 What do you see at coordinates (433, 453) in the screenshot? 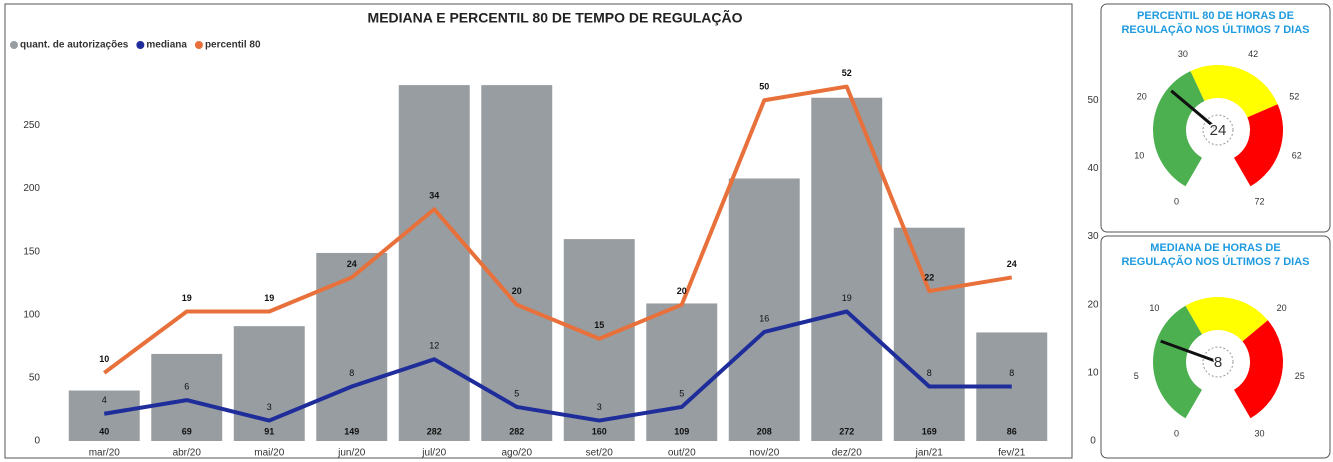
I see `x-tick-label: jul/20` at bounding box center [433, 453].